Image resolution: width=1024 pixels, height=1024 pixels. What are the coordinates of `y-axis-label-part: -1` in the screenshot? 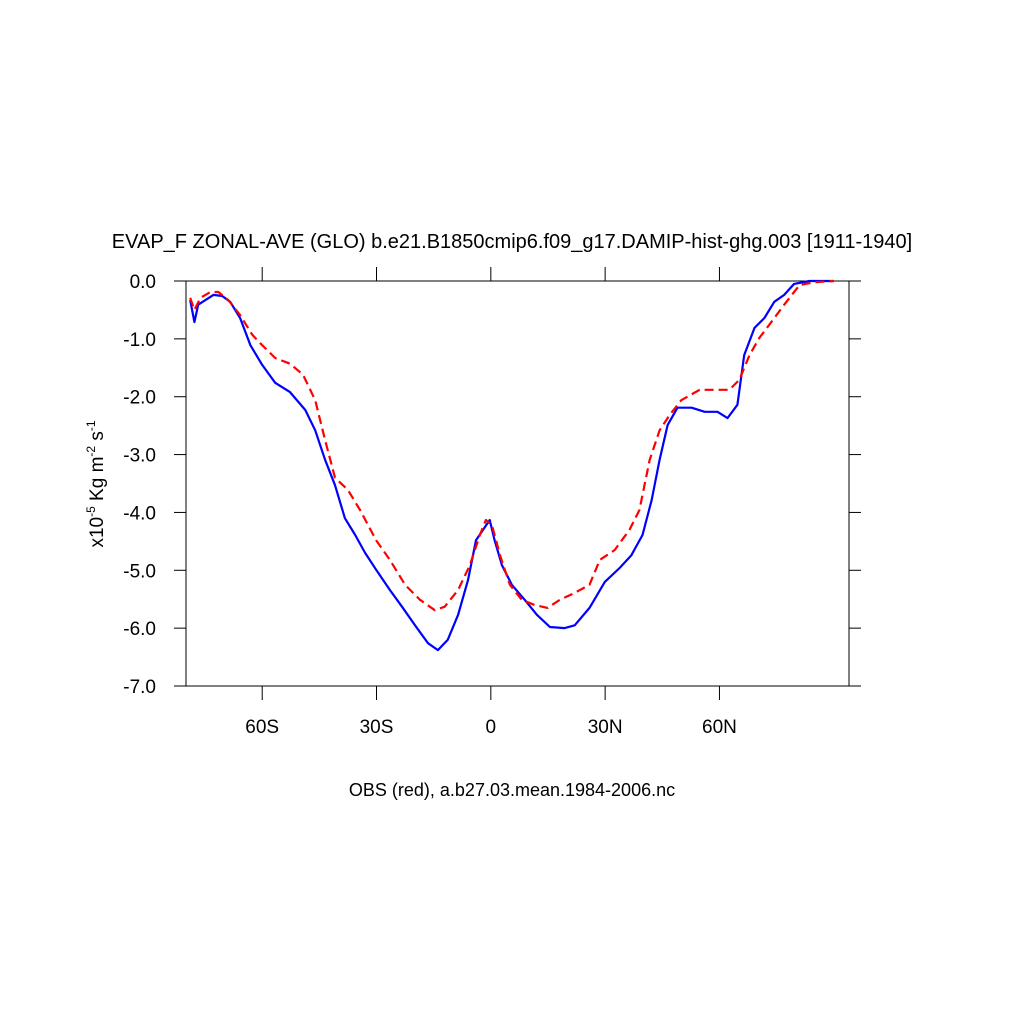 It's located at (91, 425).